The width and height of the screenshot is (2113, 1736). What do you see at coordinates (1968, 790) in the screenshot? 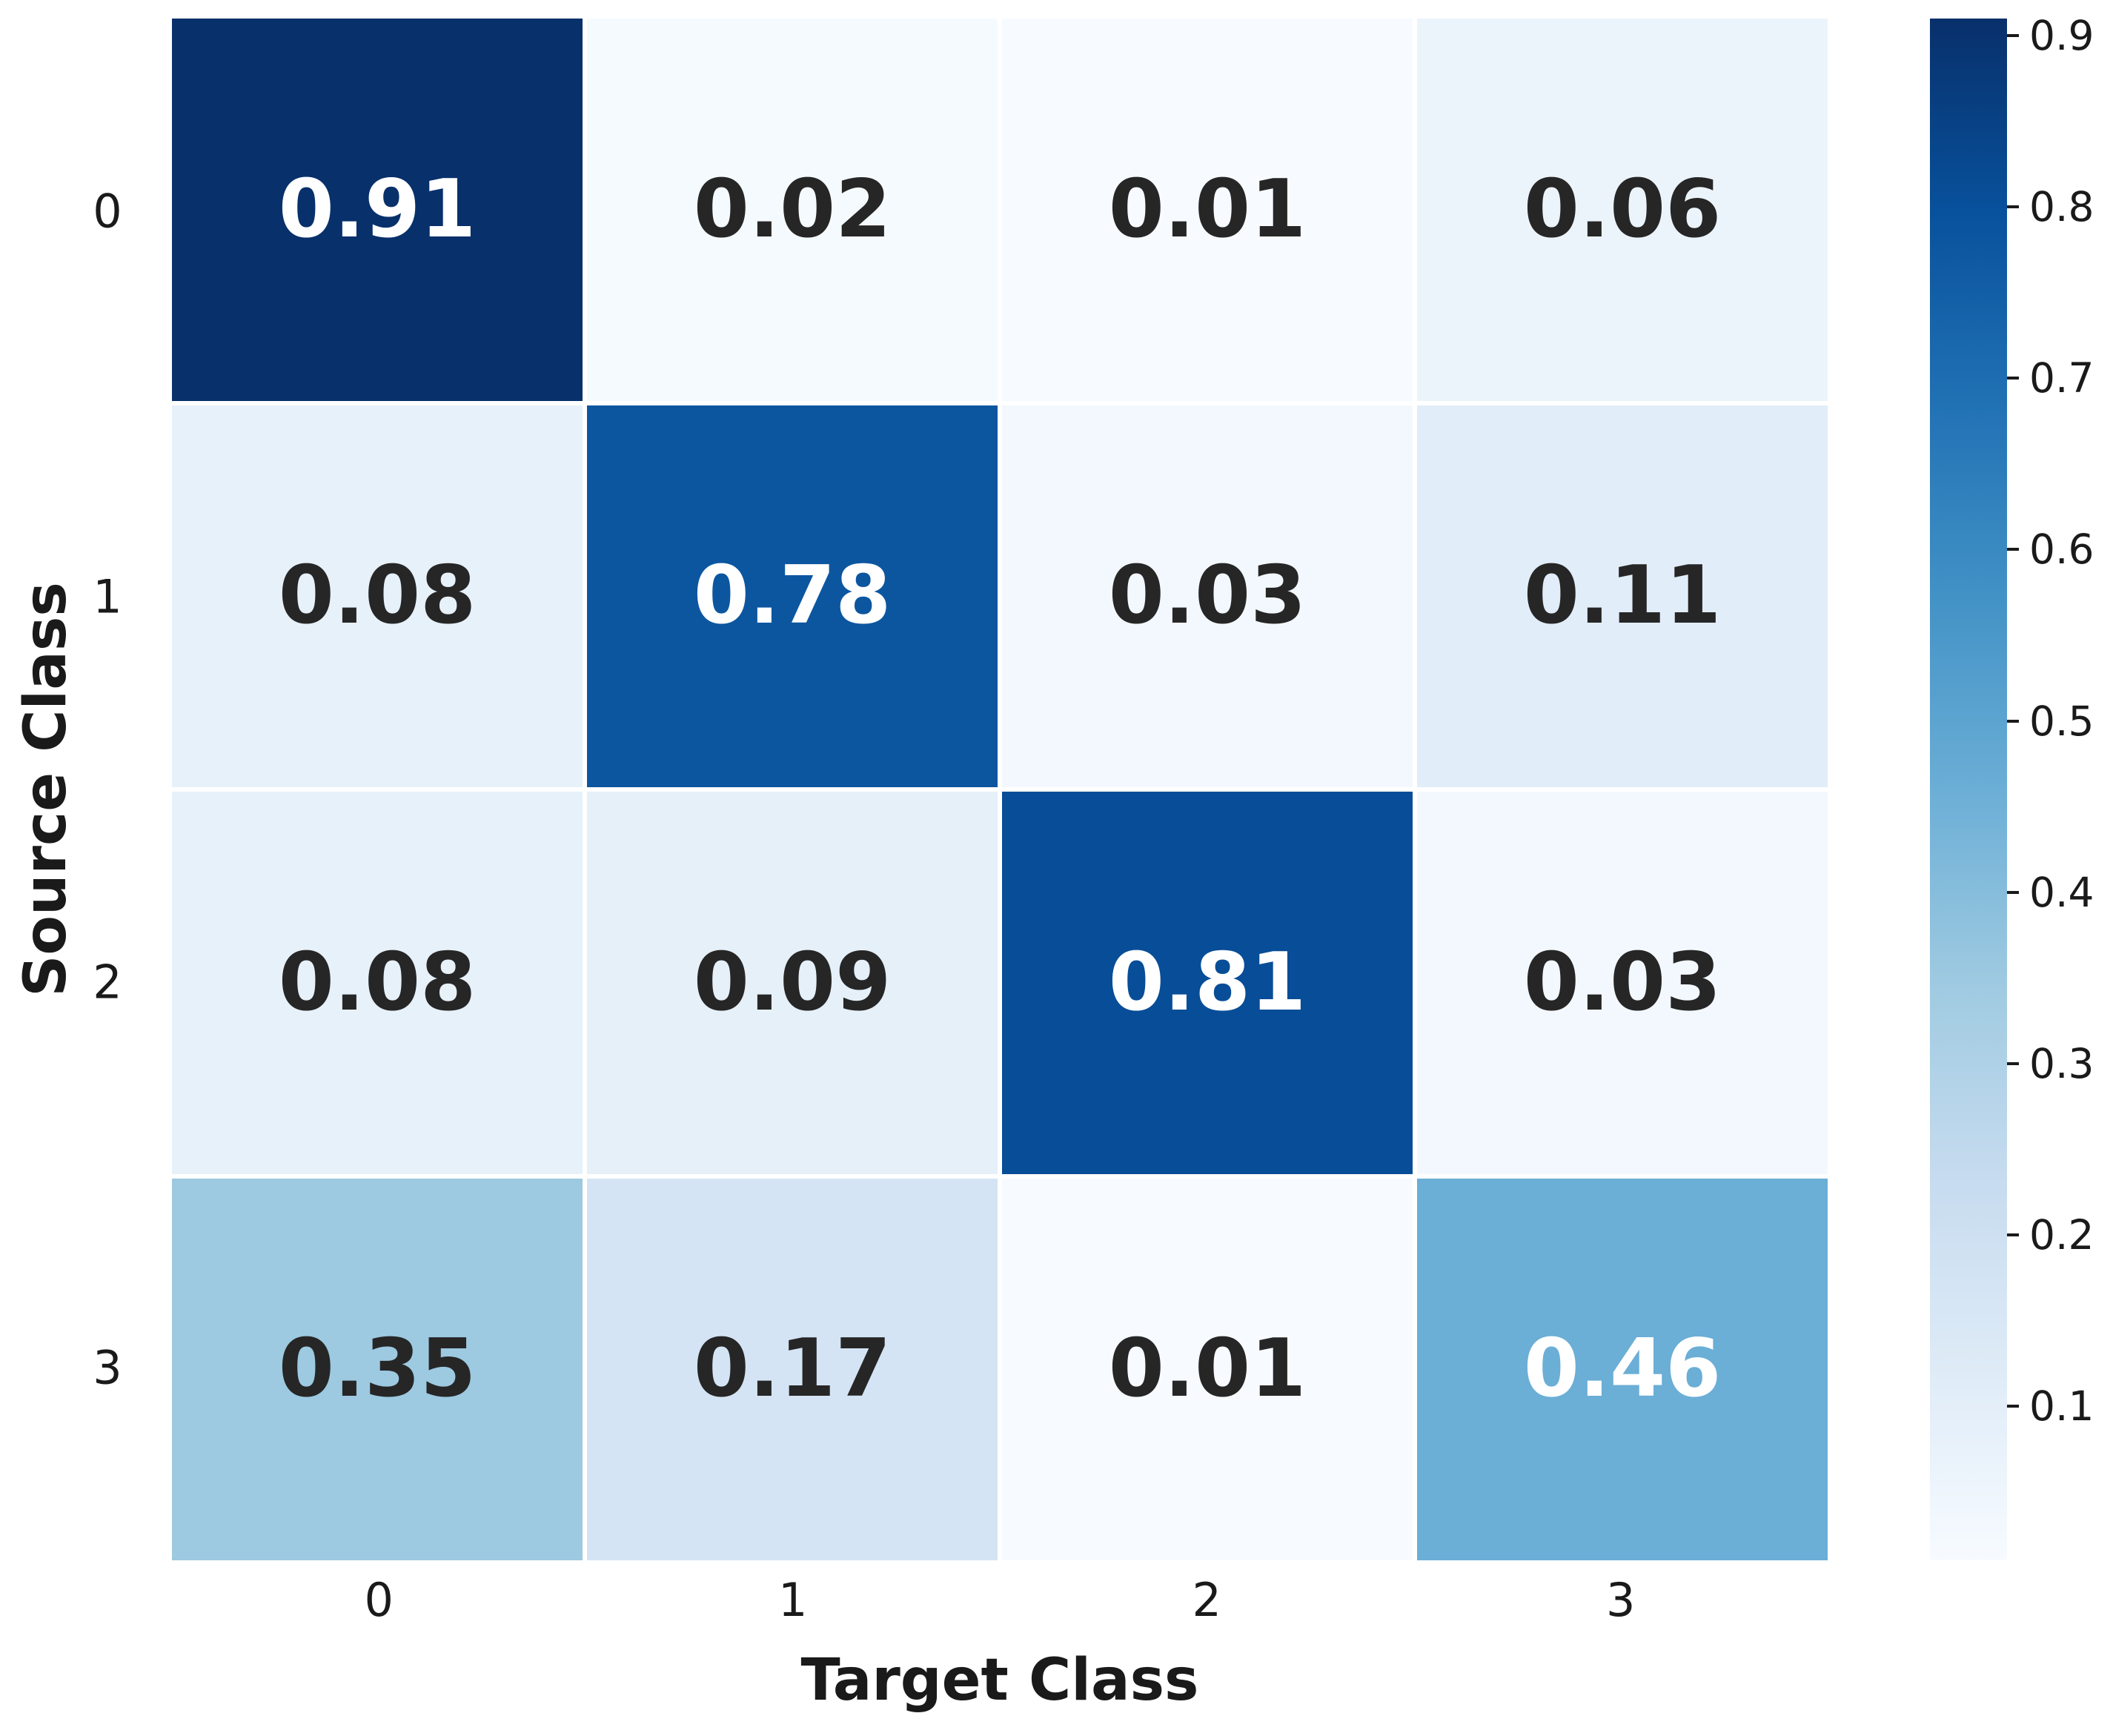
I see `colorbar-gradient` at bounding box center [1968, 790].